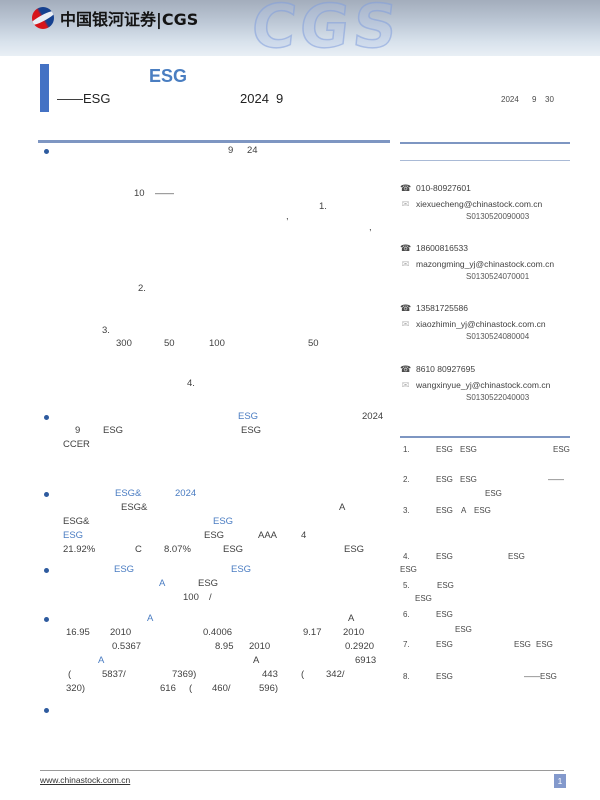 Image resolution: width=600 pixels, height=800 pixels. What do you see at coordinates (491, 369) in the screenshot?
I see `phone-row: ☎ 8610 80927695` at bounding box center [491, 369].